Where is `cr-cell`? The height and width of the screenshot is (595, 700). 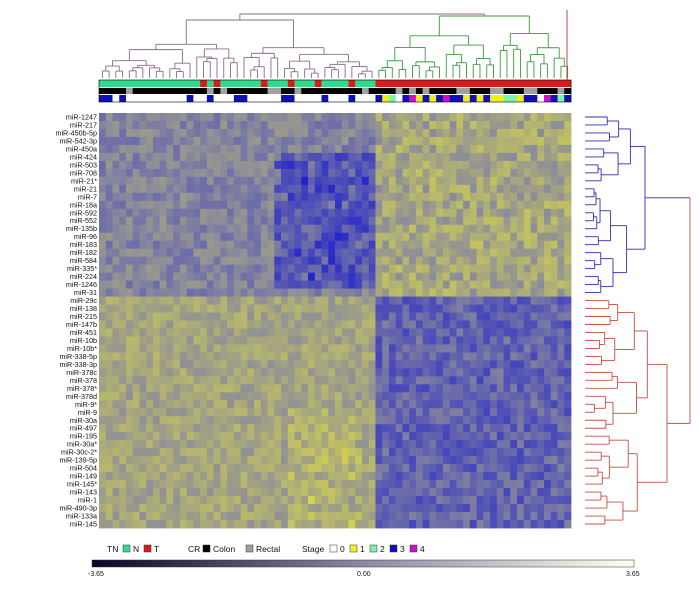 cr-cell is located at coordinates (204, 91).